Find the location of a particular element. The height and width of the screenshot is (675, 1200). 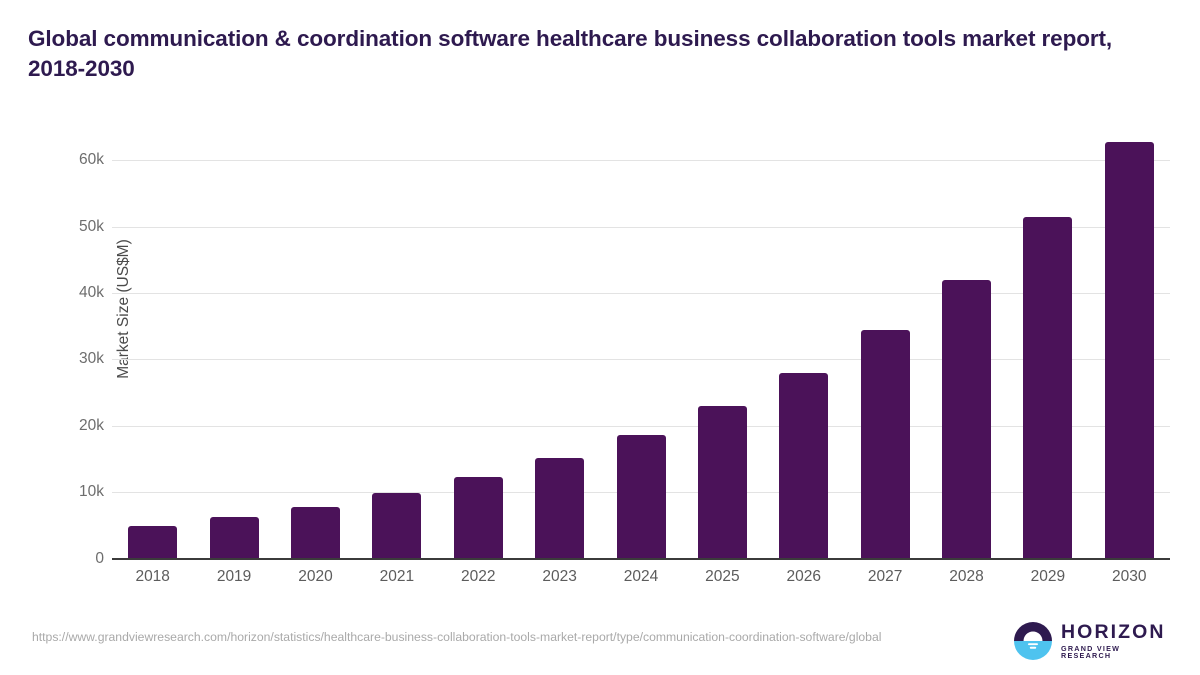

y-axis-tick-label: 50k is located at coordinates (91, 226).